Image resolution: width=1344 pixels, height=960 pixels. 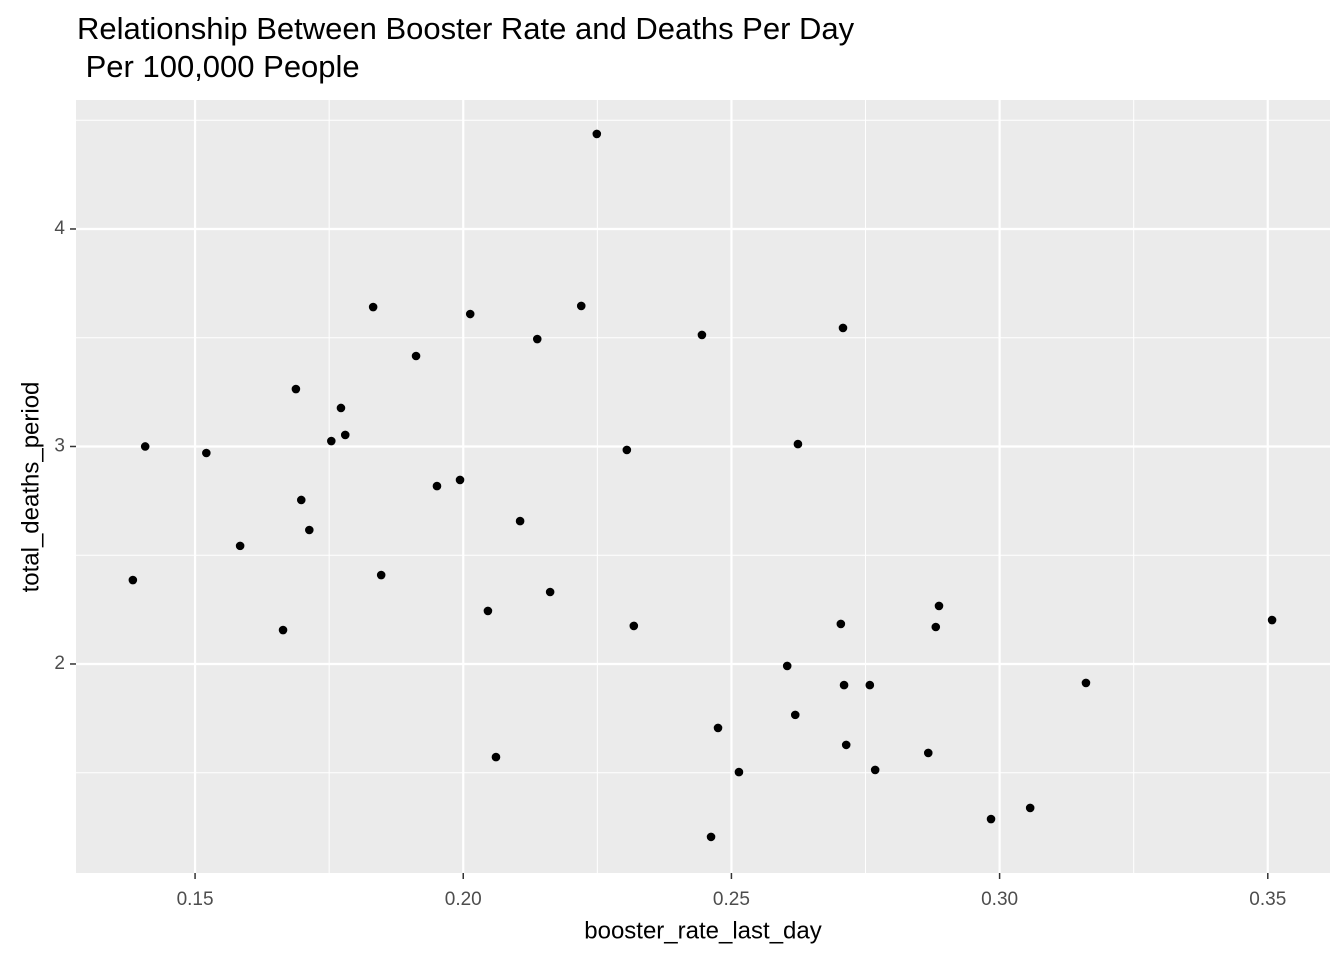 What do you see at coordinates (463, 899) in the screenshot?
I see `x-tick-label: 0.20` at bounding box center [463, 899].